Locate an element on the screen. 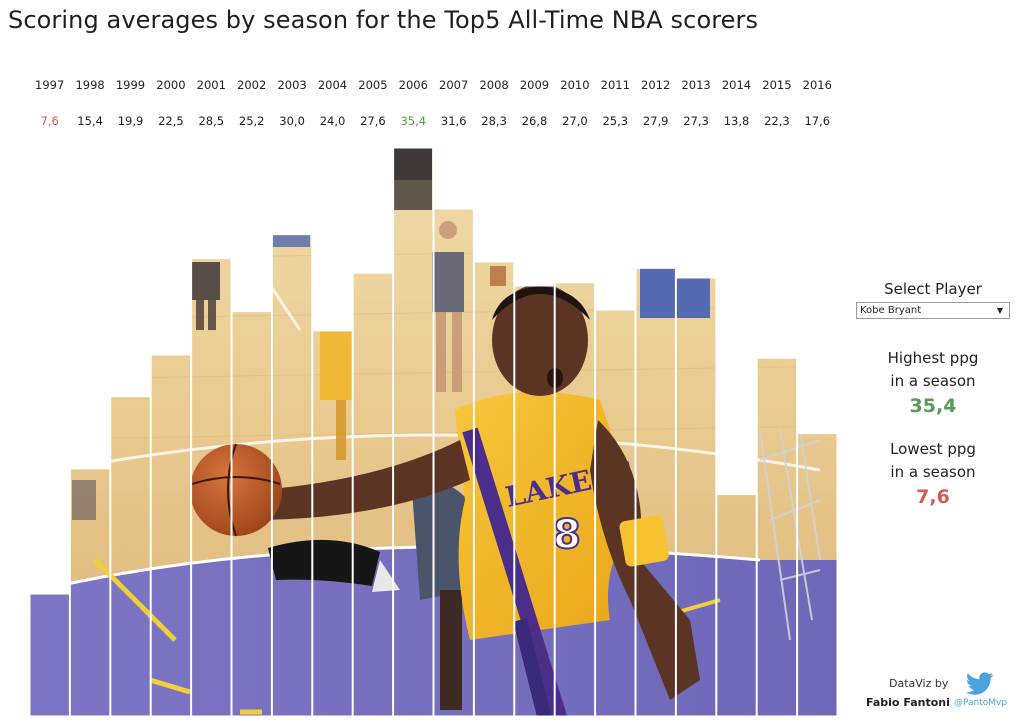 The image size is (1018, 726). year-label-2000: 2000 is located at coordinates (170, 85).